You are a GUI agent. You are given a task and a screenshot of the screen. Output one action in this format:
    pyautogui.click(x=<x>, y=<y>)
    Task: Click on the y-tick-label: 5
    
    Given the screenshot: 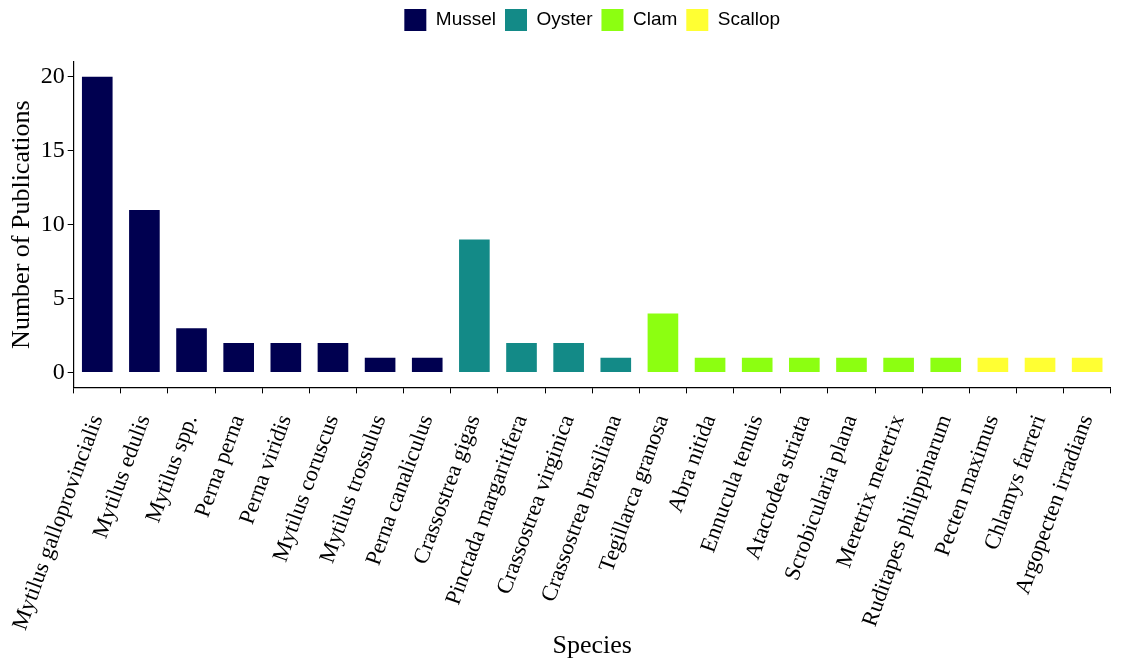 What is the action you would take?
    pyautogui.click(x=58, y=296)
    